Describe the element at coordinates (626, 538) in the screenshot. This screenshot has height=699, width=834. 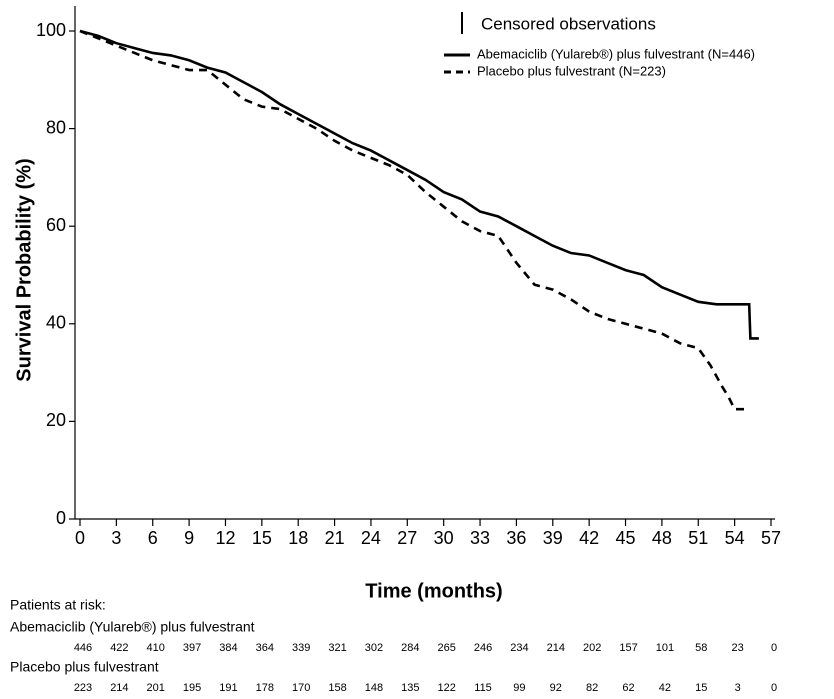
I see `x-tick-label: 45` at that location.